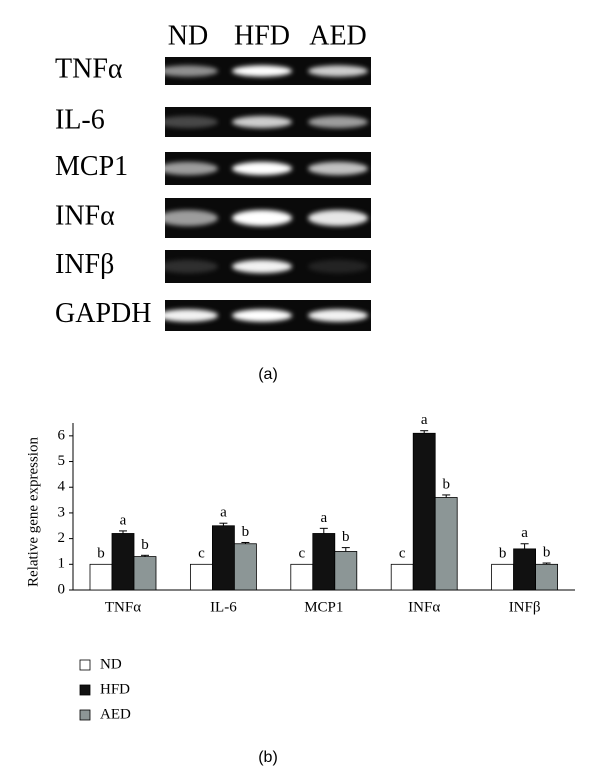 This screenshot has height=778, width=600. What do you see at coordinates (223, 607) in the screenshot?
I see `x-tick-label: IL-6` at bounding box center [223, 607].